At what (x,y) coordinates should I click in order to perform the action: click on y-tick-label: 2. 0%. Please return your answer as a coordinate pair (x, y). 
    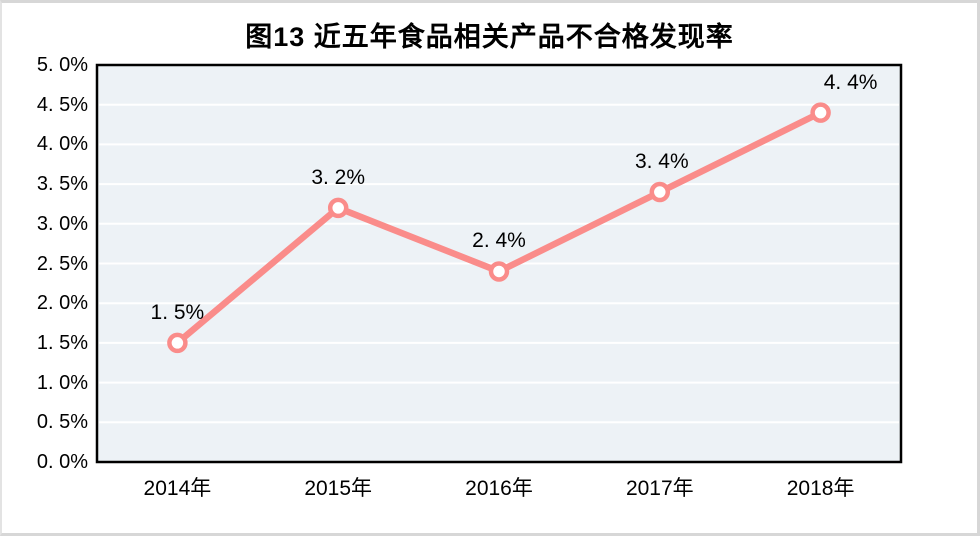
    Looking at the image, I should click on (62, 303).